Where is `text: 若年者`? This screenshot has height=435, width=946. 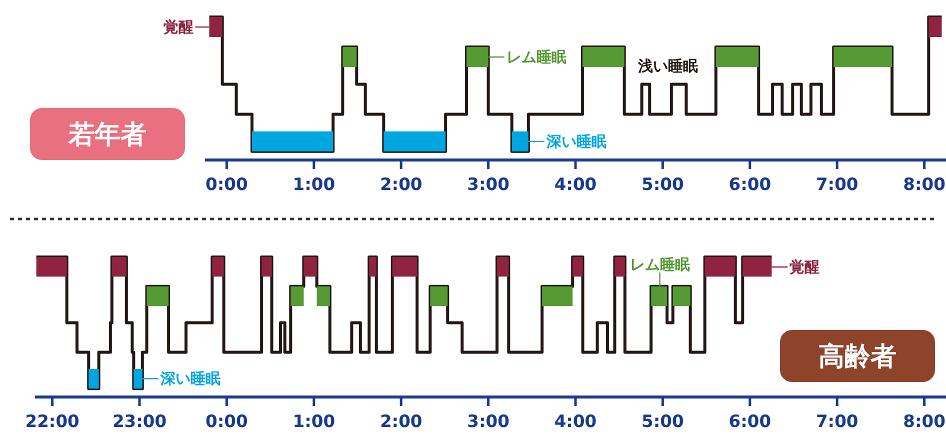 text: 若年者 is located at coordinates (107, 135).